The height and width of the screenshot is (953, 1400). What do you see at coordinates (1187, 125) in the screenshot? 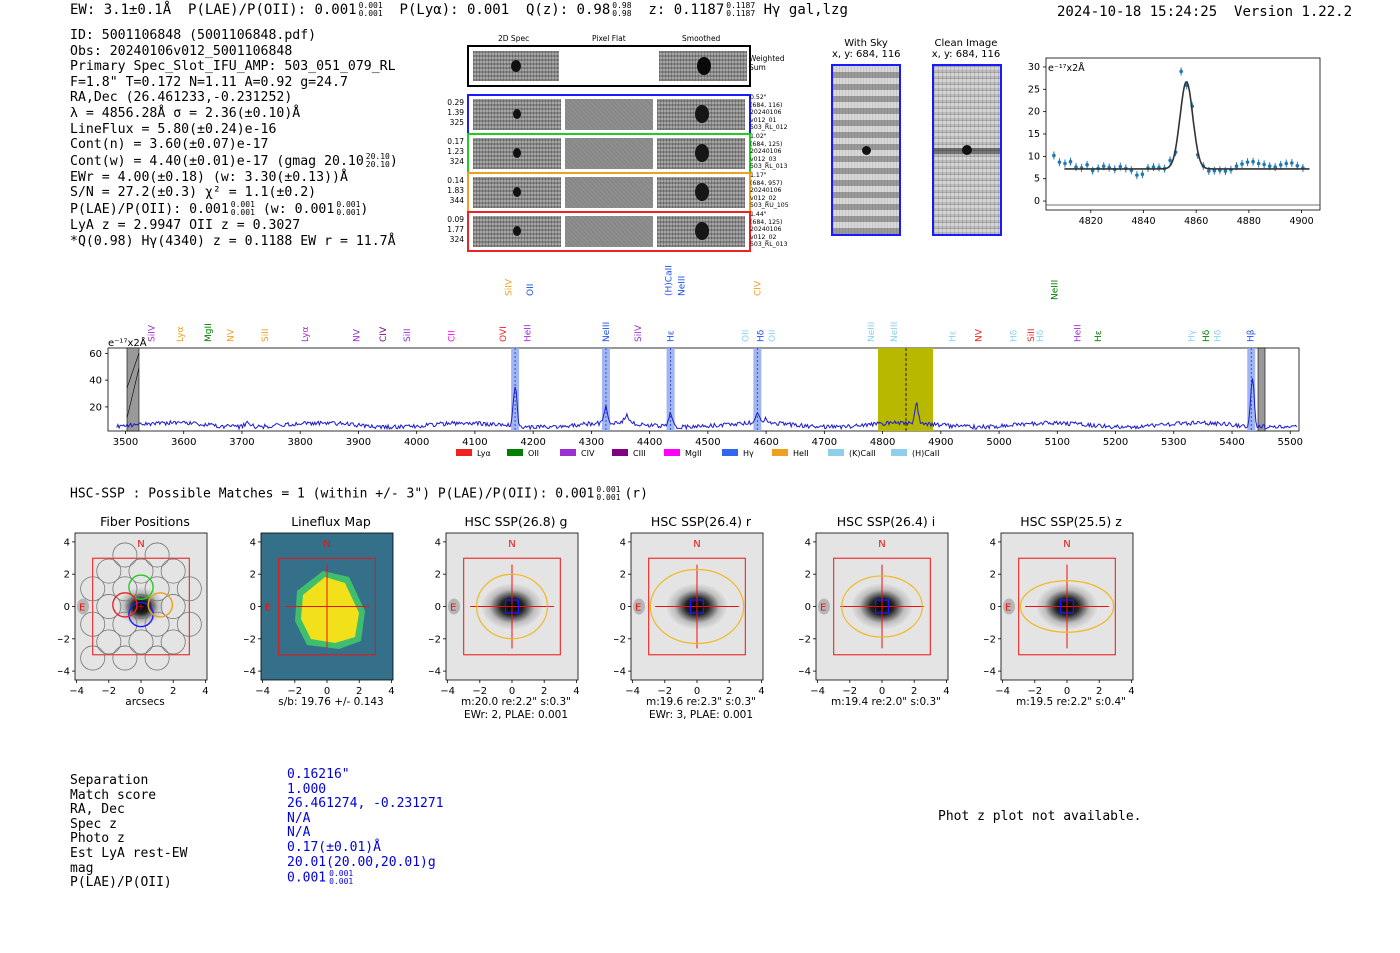
I see `zoom-fit-curve` at bounding box center [1187, 125].